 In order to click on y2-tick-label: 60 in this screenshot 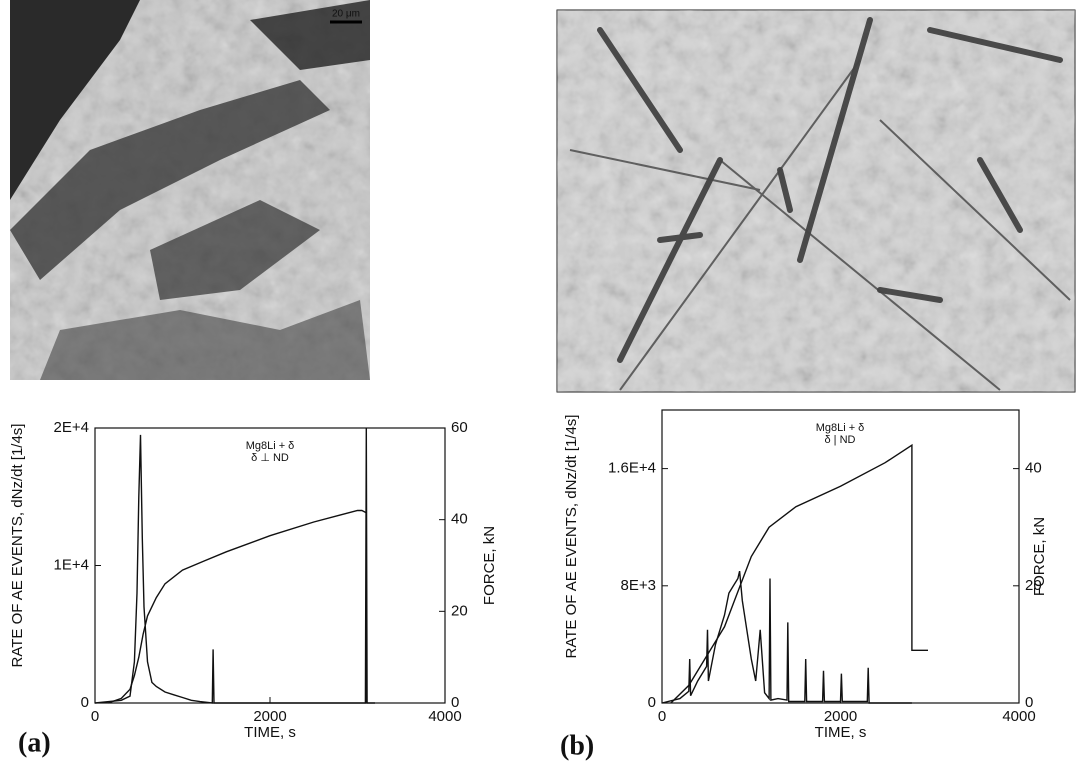, I will do `click(459, 427)`.